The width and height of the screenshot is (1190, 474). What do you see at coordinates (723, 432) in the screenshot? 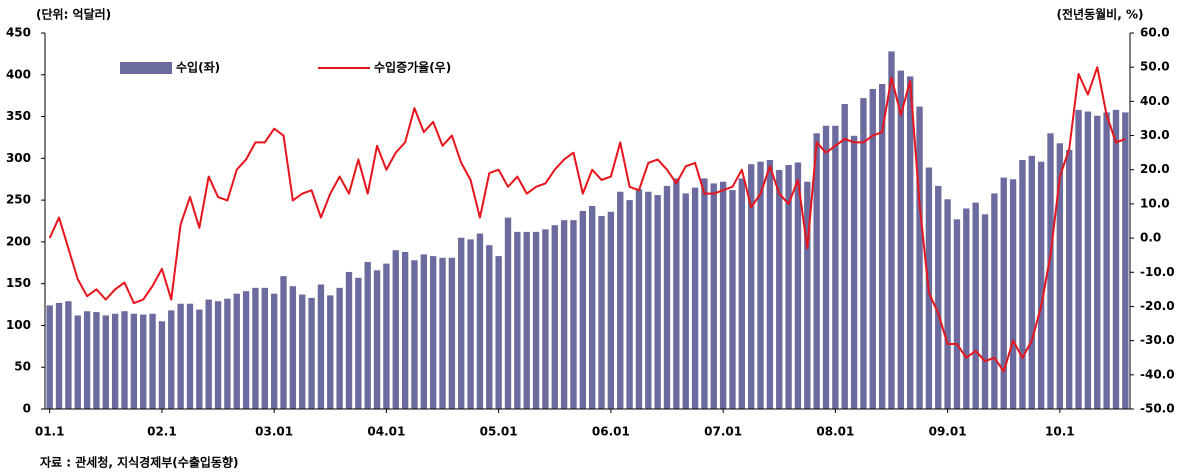
I see `x-tick-label: 07.01` at bounding box center [723, 432].